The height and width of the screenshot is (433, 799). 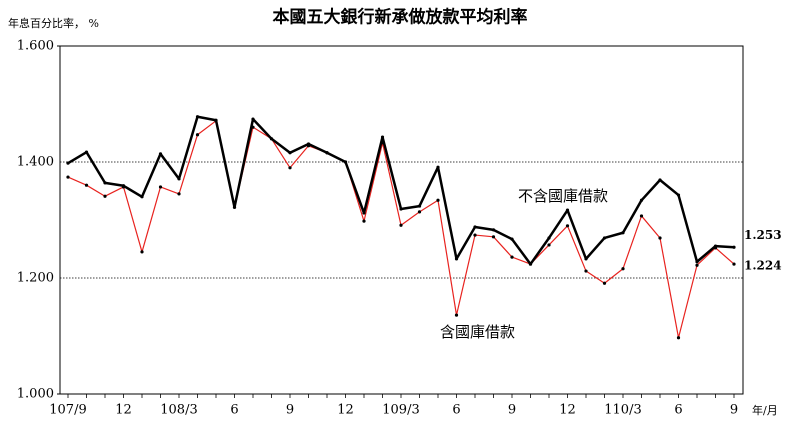 I want to click on y-tick-label: 1.400, so click(x=35, y=162).